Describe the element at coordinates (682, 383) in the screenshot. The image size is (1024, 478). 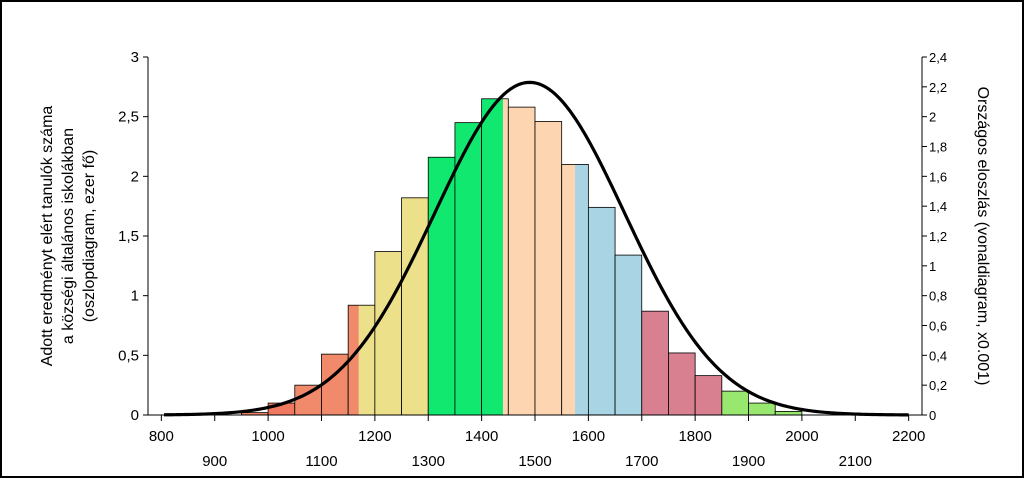
I see `bar-19-fill` at that location.